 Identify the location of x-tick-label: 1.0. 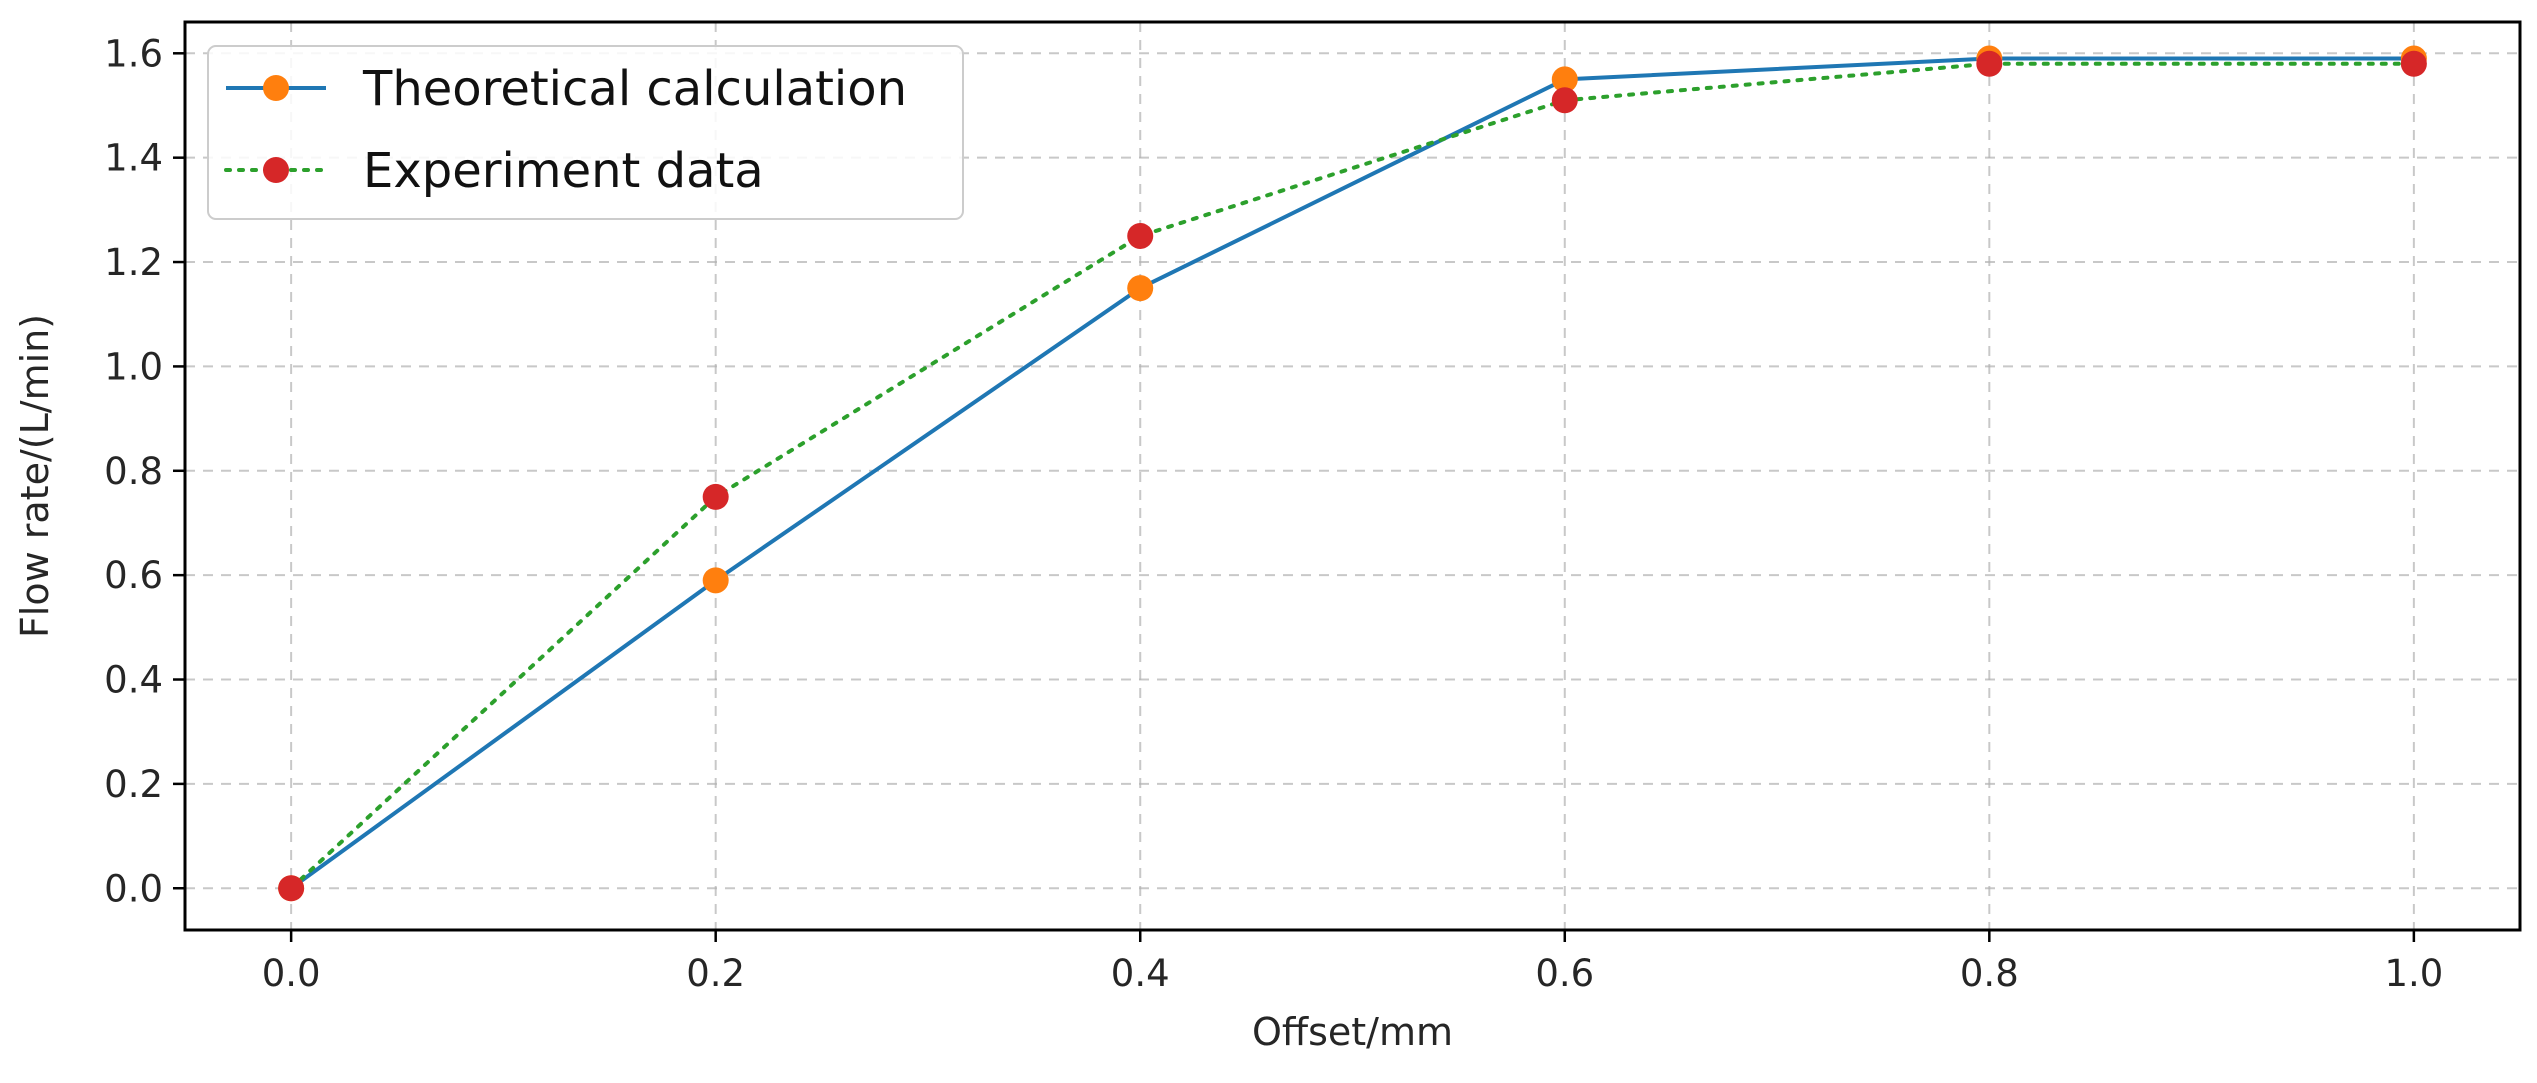
(2413, 973).